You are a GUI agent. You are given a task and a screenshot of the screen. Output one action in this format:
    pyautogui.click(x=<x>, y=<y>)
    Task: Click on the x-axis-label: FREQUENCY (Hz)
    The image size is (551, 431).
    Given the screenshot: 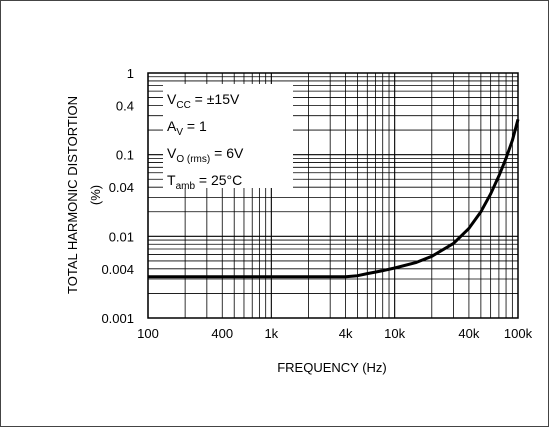 What is the action you would take?
    pyautogui.click(x=332, y=367)
    